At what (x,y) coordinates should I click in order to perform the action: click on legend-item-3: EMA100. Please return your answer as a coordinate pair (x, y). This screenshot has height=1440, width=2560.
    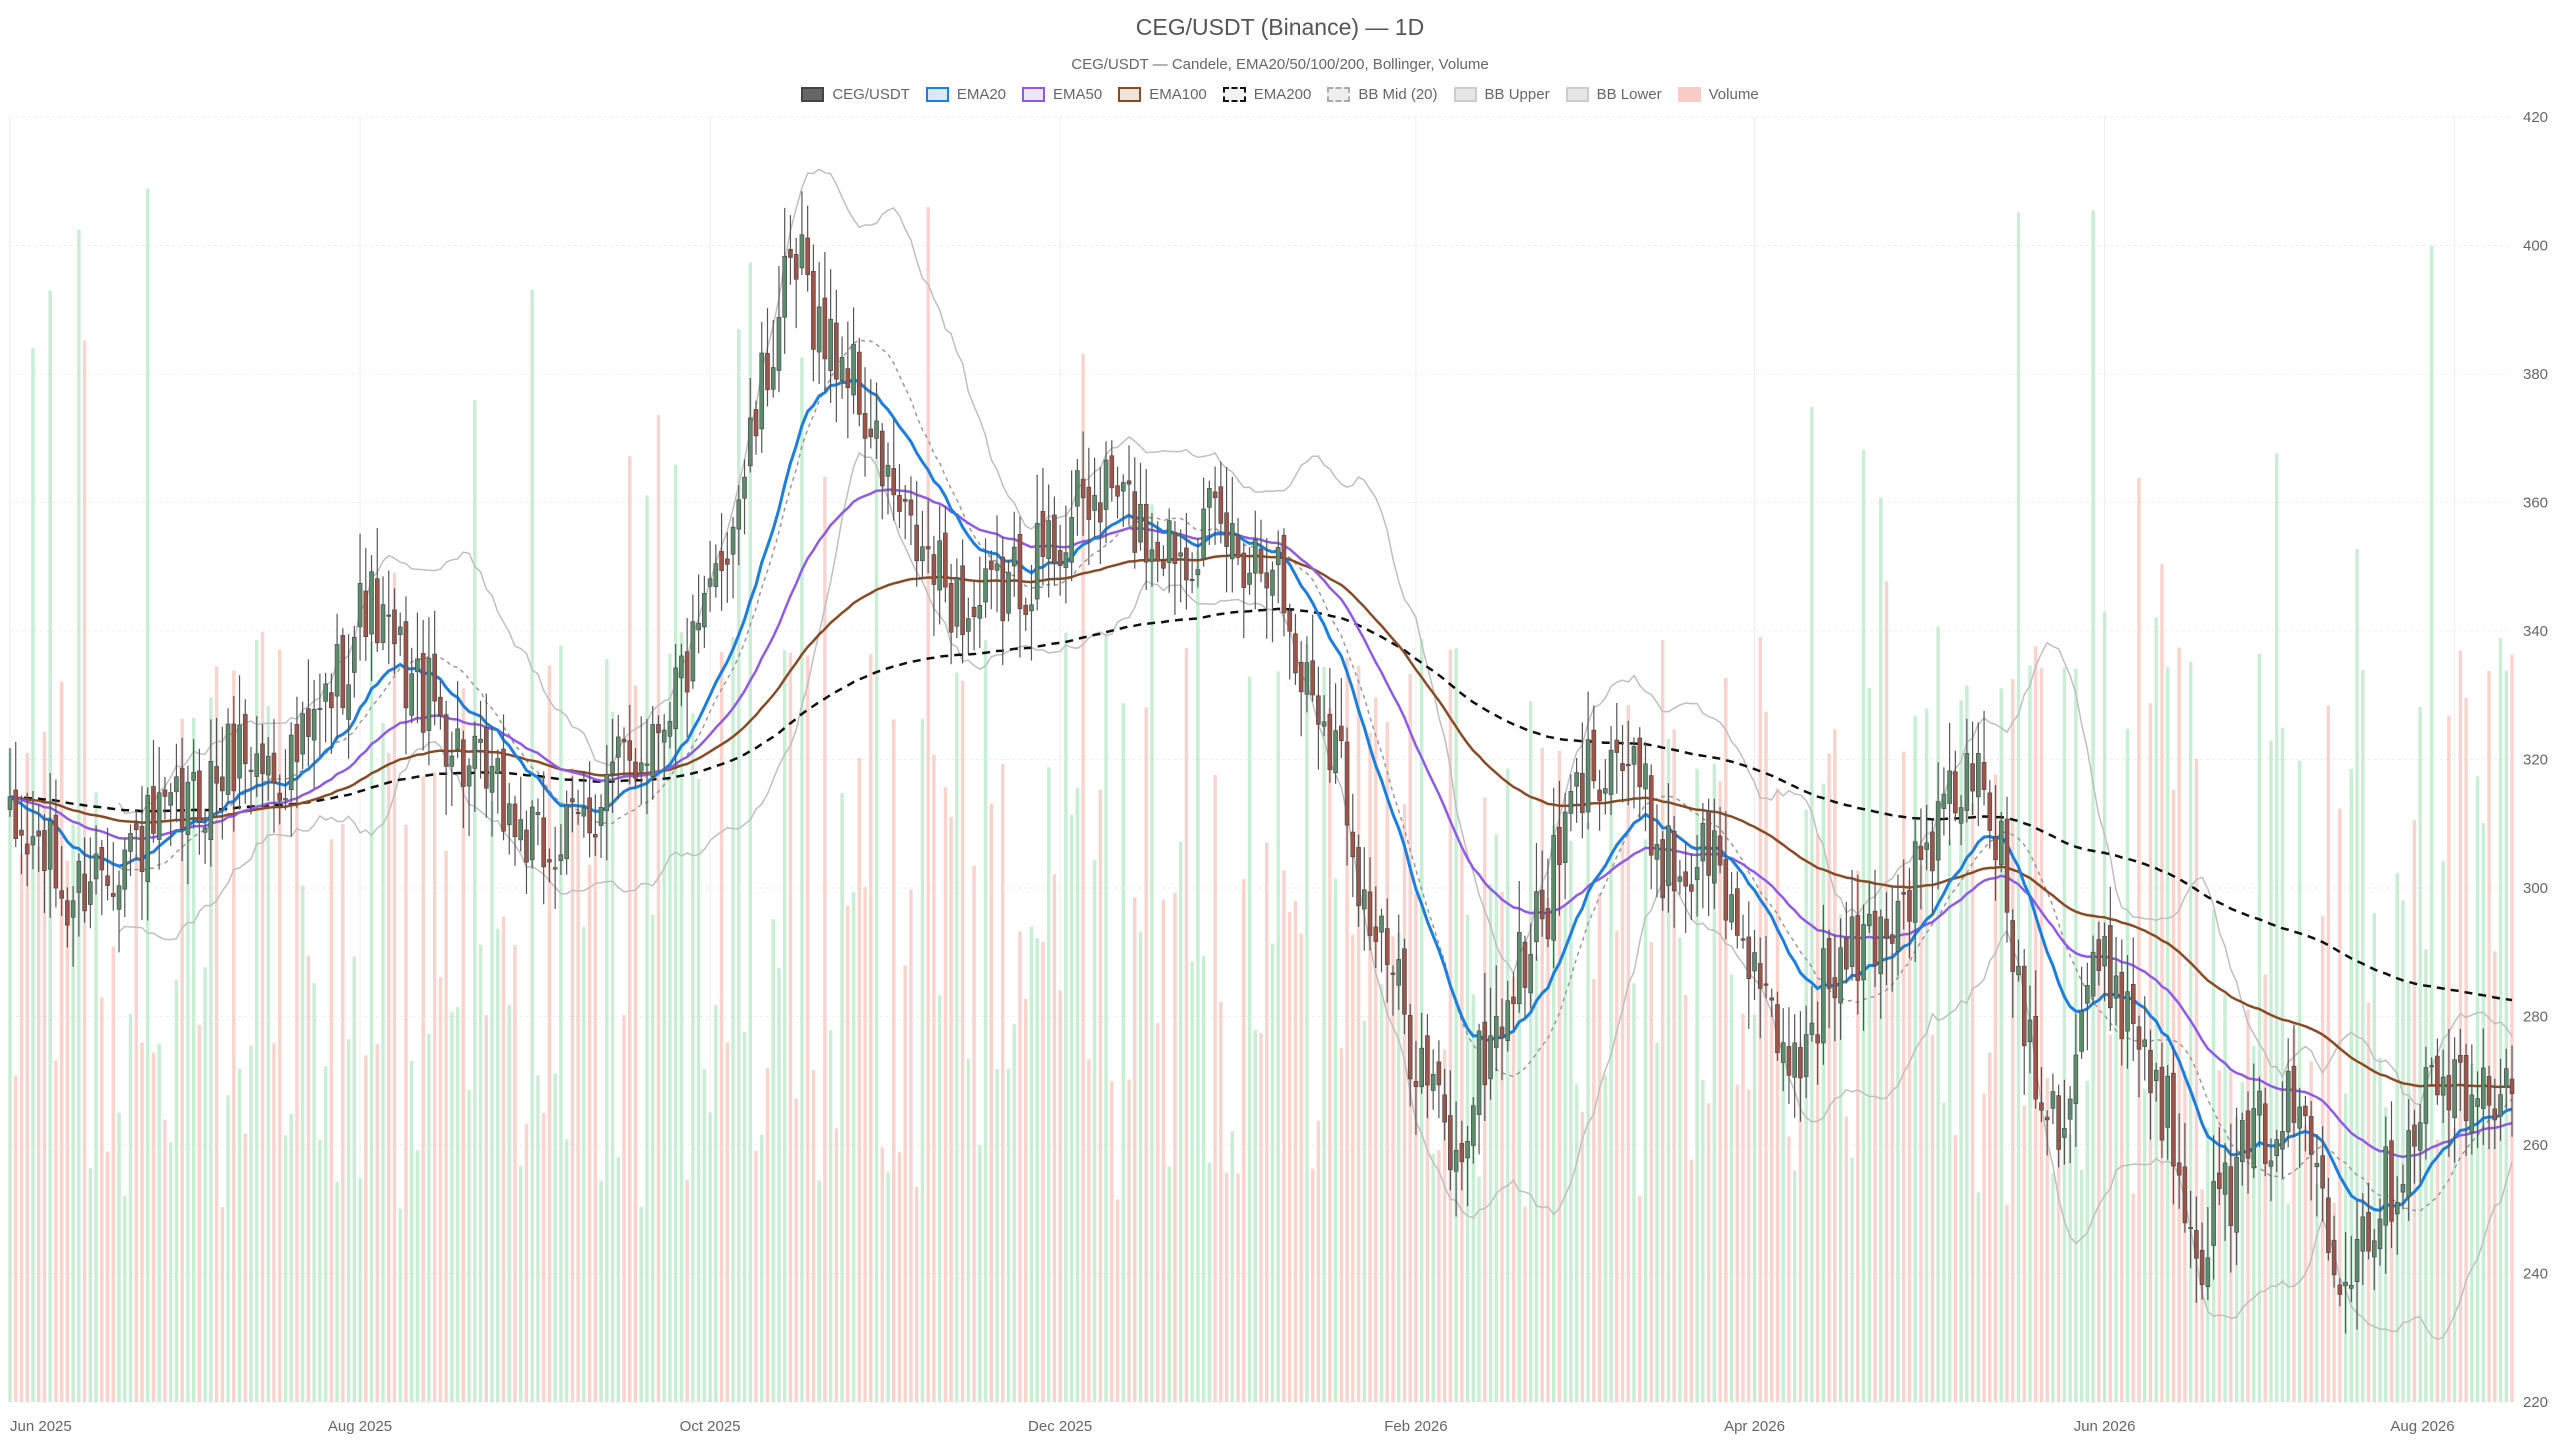
    Looking at the image, I should click on (1162, 94).